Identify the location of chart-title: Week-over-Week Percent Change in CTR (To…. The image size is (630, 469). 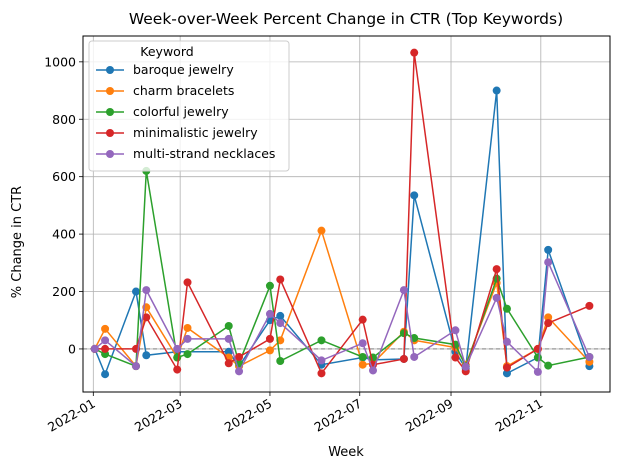
(346, 19).